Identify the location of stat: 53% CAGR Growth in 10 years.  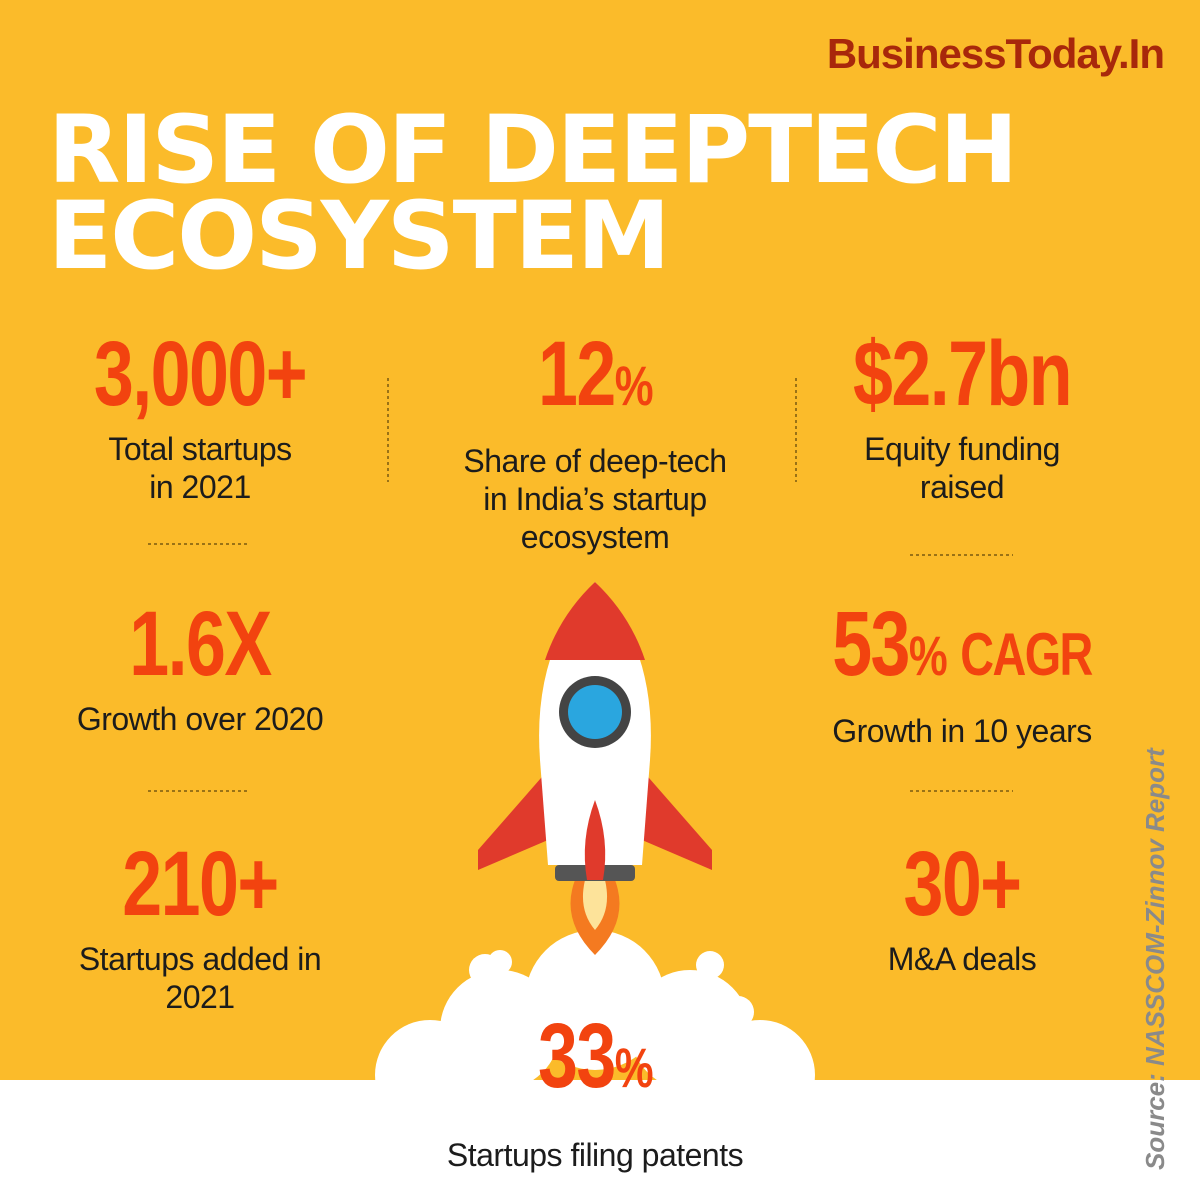
(962, 674).